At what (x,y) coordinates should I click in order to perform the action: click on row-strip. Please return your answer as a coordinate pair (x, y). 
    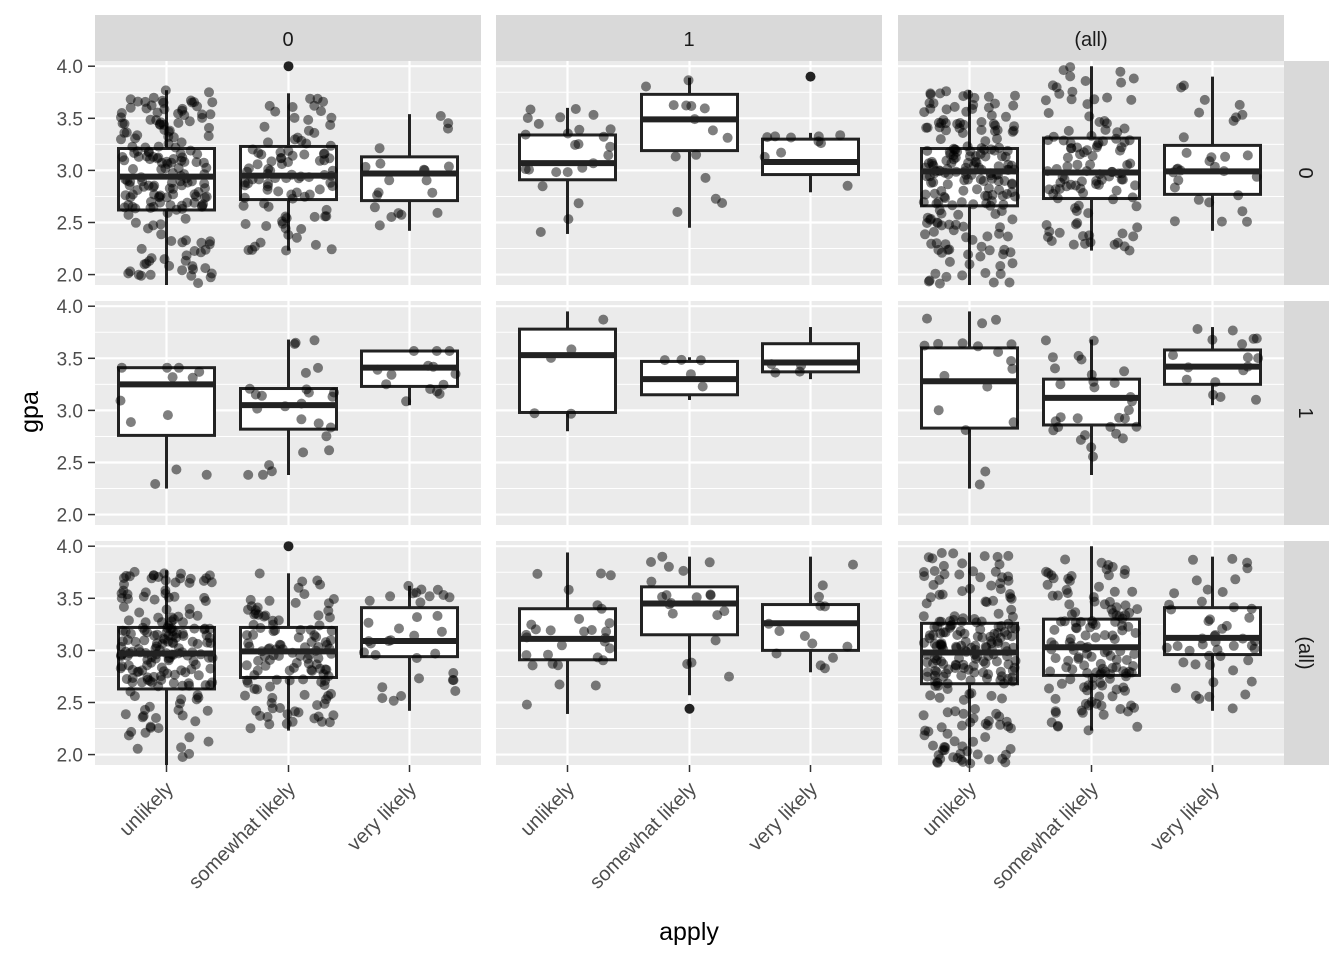
    Looking at the image, I should click on (1306, 653).